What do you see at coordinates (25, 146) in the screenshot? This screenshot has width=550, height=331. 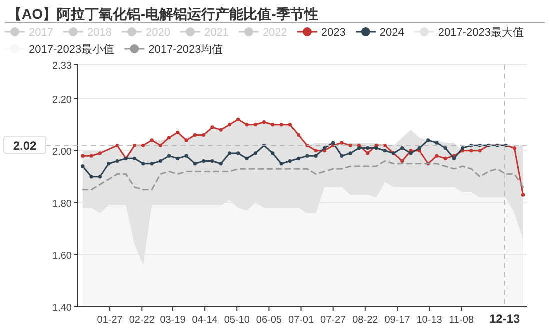 I see `ref-line-label: 2.02` at bounding box center [25, 146].